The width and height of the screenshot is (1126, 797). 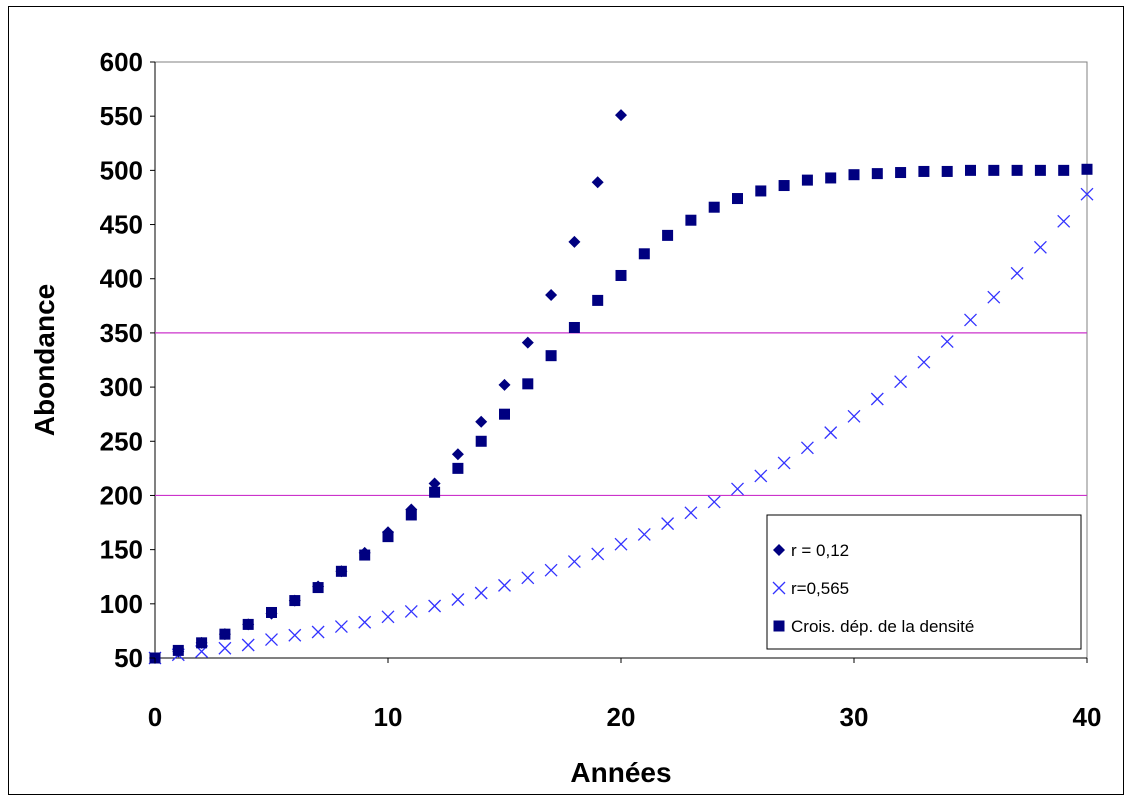 What do you see at coordinates (621, 717) in the screenshot?
I see `x-tick-label: 20` at bounding box center [621, 717].